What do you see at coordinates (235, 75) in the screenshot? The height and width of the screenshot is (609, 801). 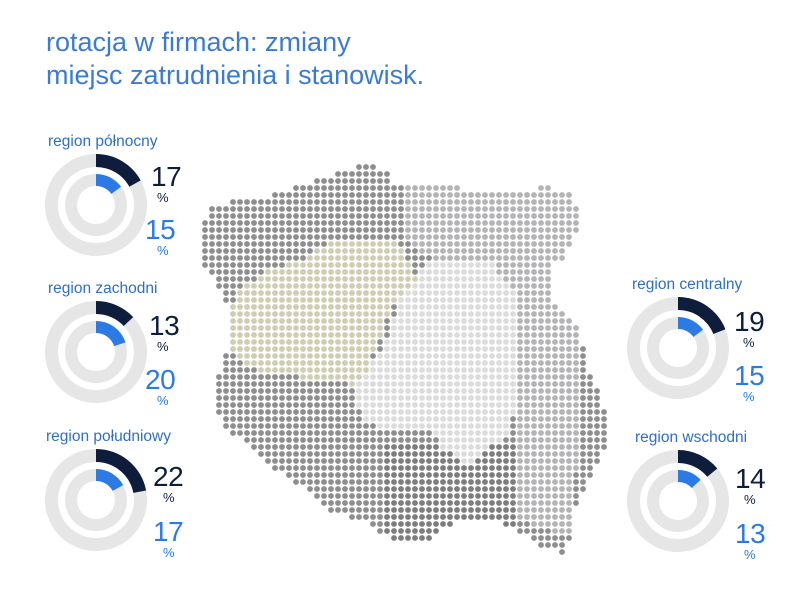 I see `title-line-2: miejsc zatrudnienia i stanowisk.` at bounding box center [235, 75].